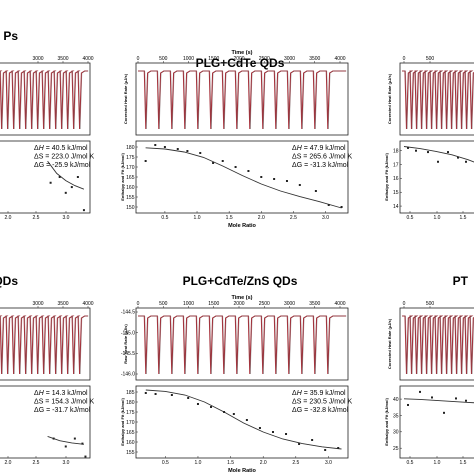 This screenshot has height=474, width=474. What do you see at coordinates (130, 423) in the screenshot?
I see `bottom-y-tick-label: 170` at bounding box center [130, 423].